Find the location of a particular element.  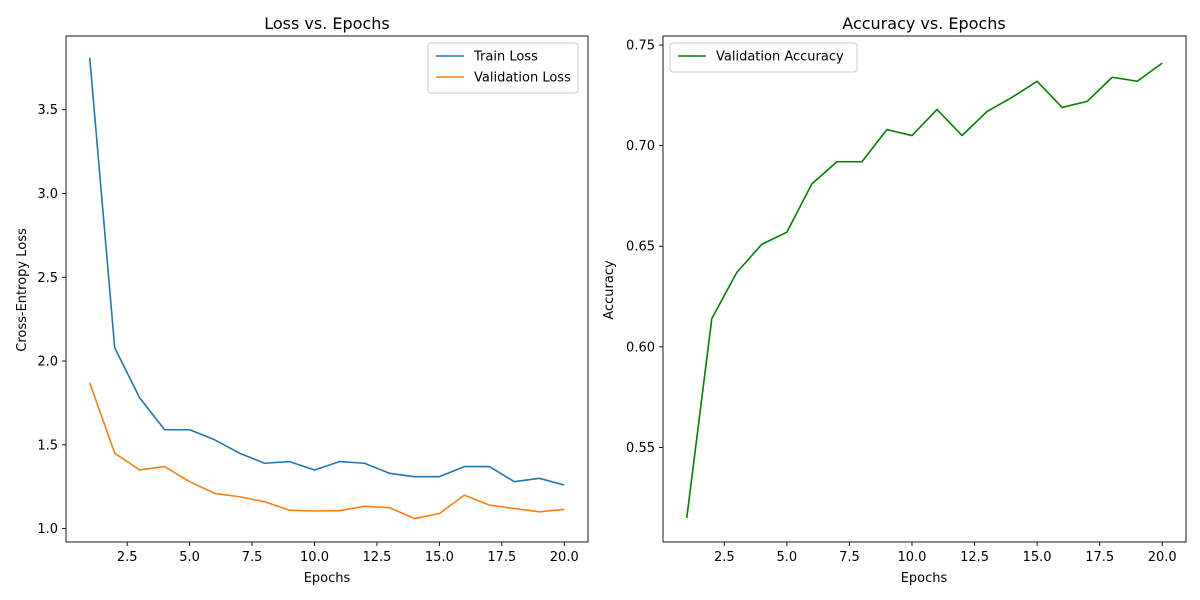

accuracy-legend-box is located at coordinates (763, 57).